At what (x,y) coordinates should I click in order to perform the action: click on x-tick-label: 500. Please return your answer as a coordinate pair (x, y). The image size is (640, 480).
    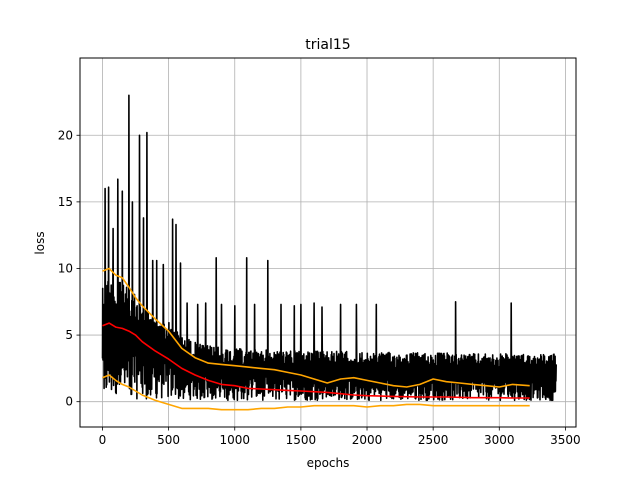
    Looking at the image, I should click on (168, 440).